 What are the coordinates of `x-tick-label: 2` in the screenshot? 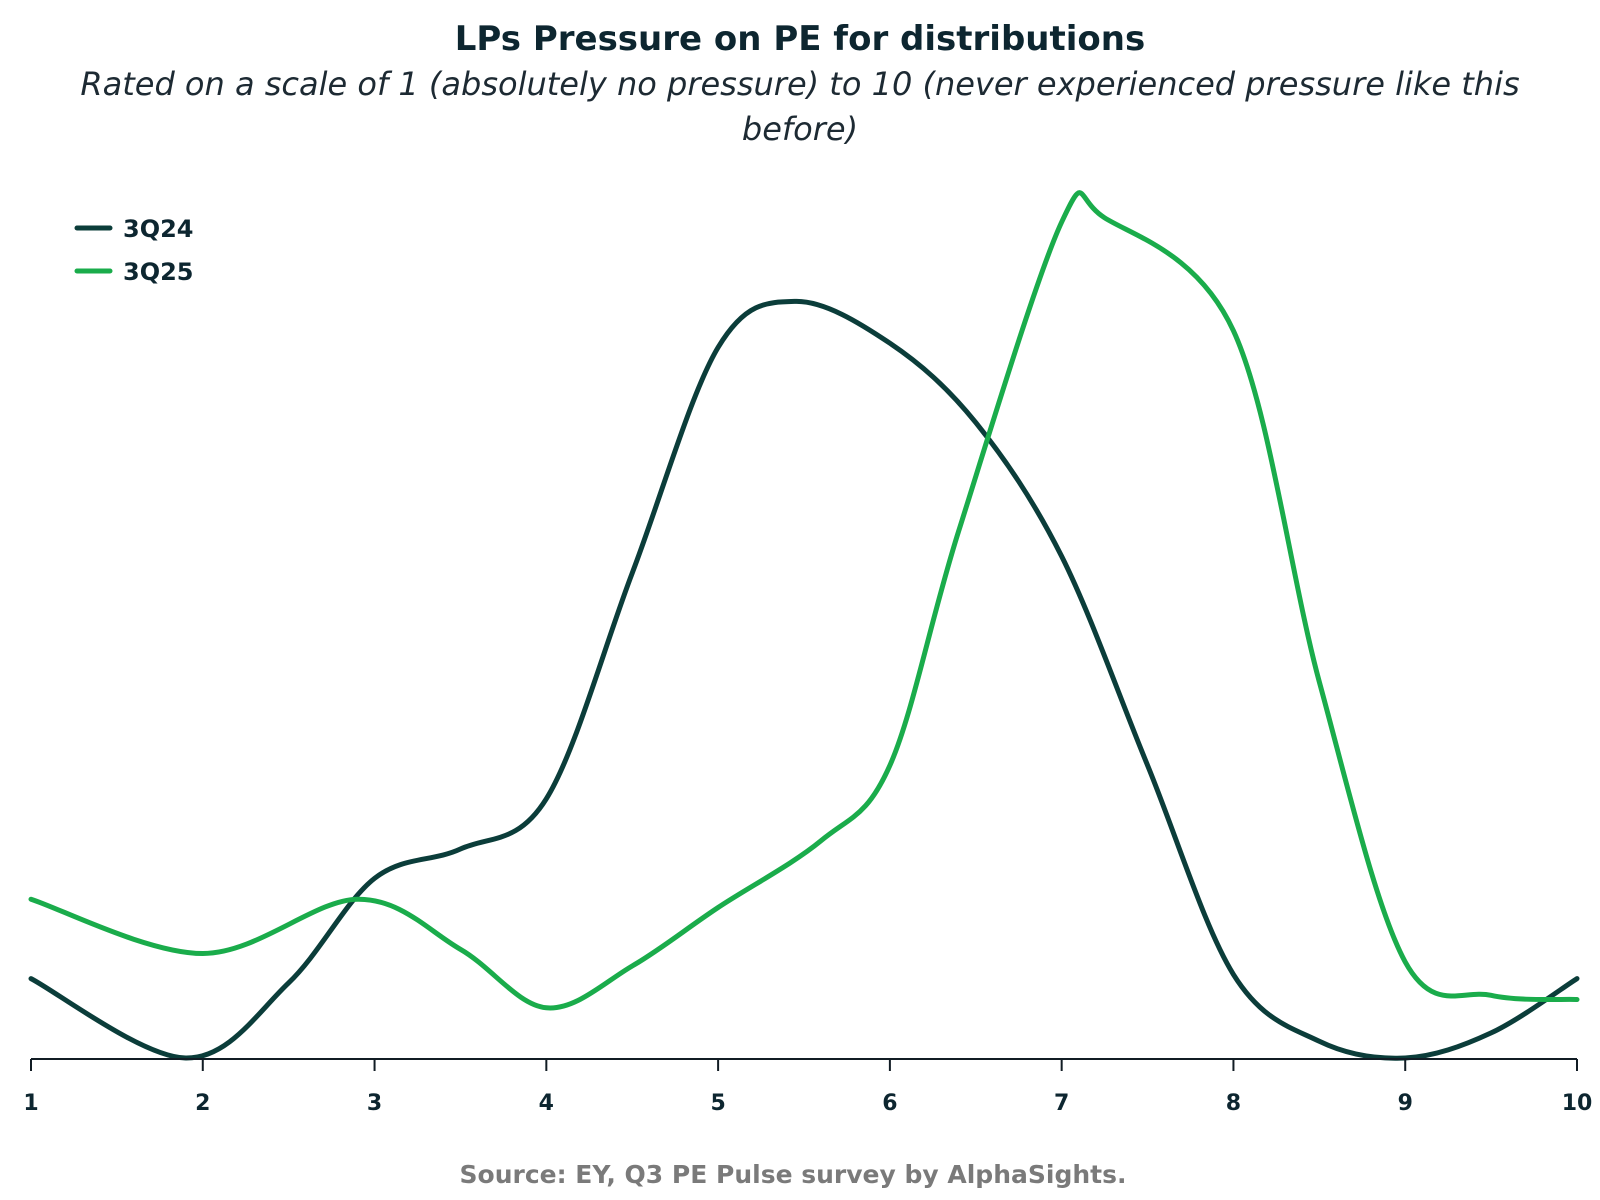 It's located at (202, 1103).